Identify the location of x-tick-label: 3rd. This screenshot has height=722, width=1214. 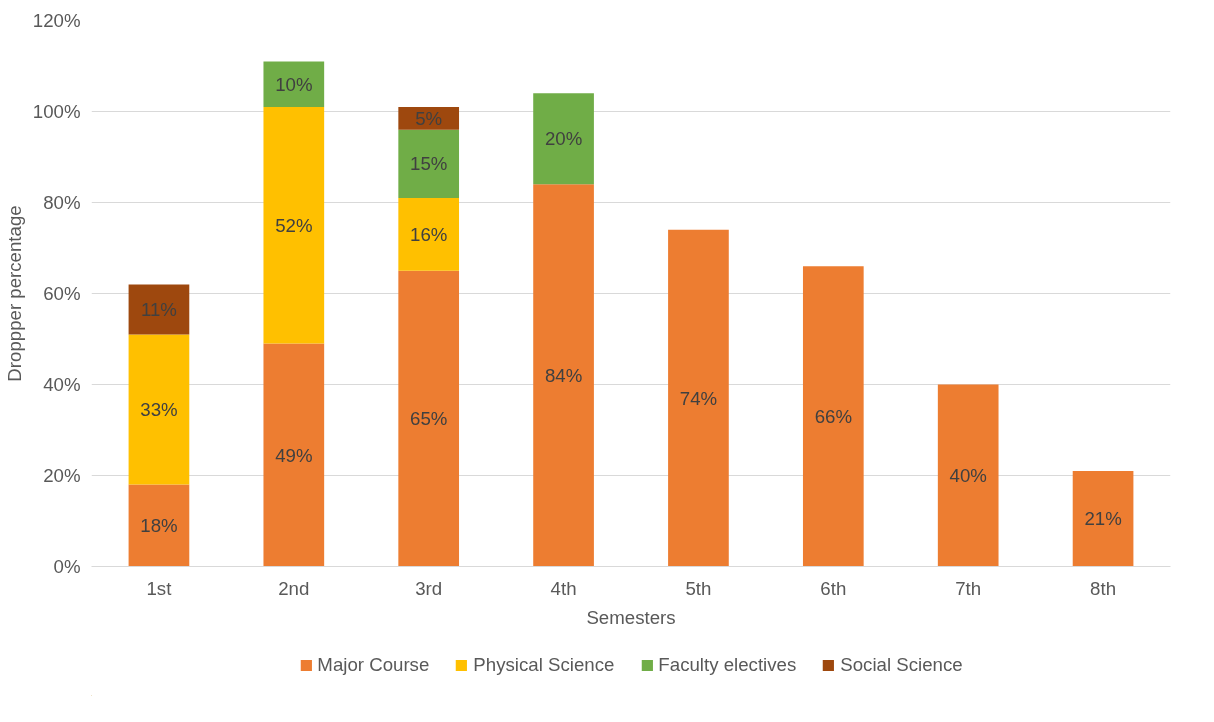
(429, 588).